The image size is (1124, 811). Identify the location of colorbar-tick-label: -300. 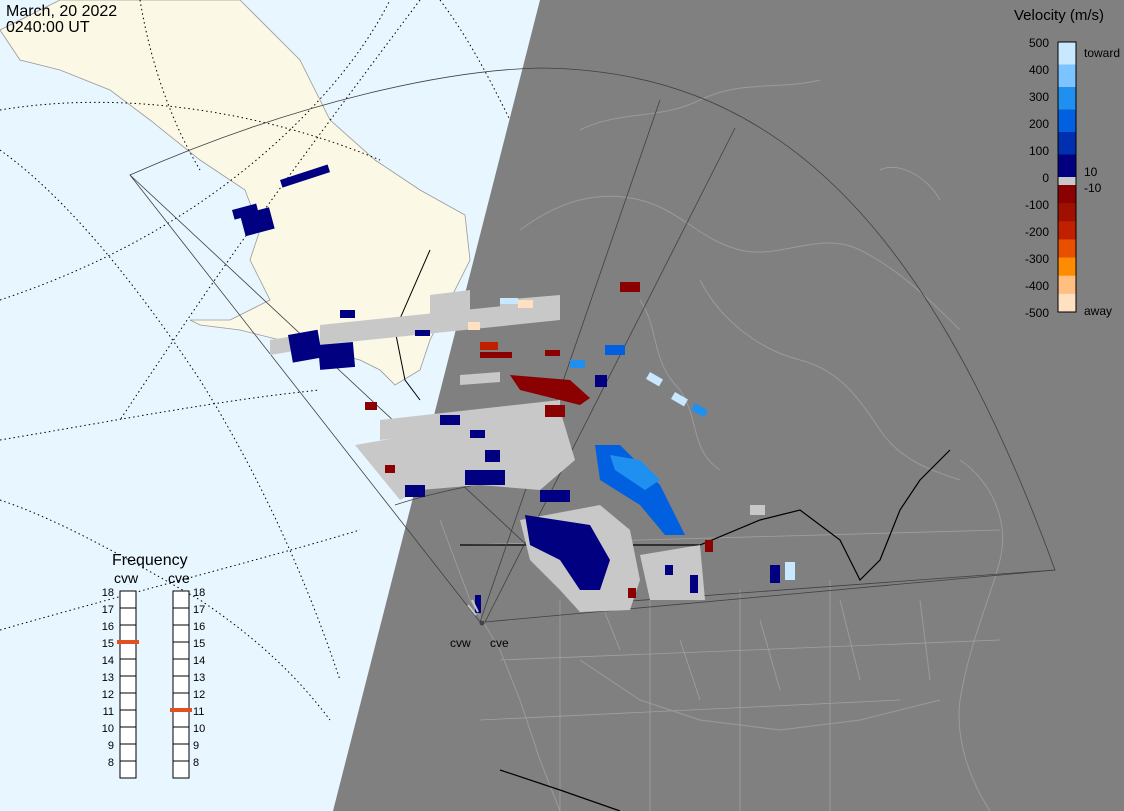
(1037, 259).